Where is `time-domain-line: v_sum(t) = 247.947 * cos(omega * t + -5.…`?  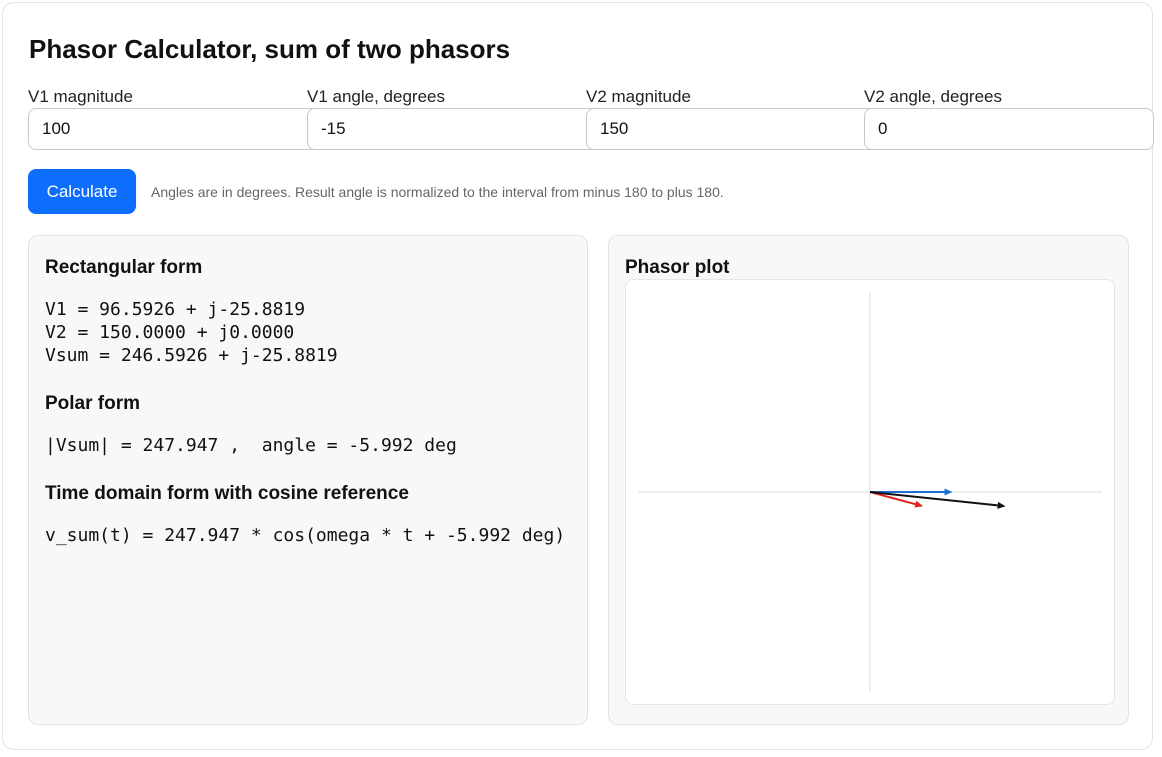
time-domain-line: v_sum(t) = 247.947 * cos(omega * t + -5.… is located at coordinates (305, 535).